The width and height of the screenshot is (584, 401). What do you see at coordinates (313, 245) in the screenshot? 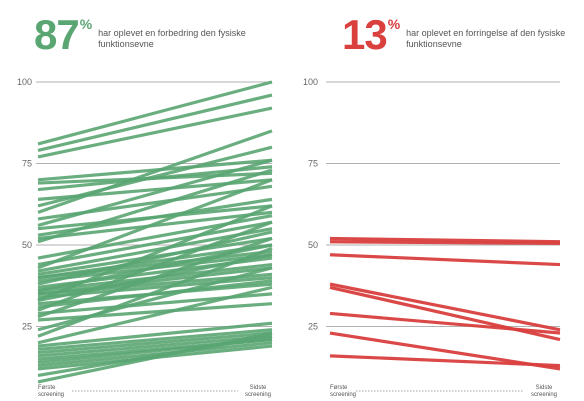
I see `worsening-tick-50: 50` at bounding box center [313, 245].